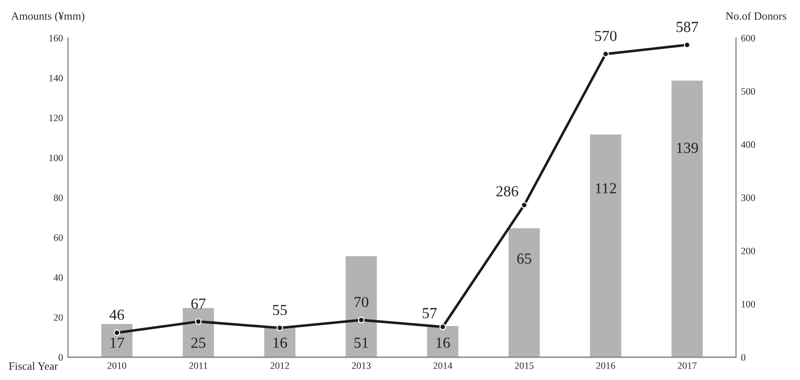 The width and height of the screenshot is (800, 380). I want to click on data-label: 587, so click(687, 27).